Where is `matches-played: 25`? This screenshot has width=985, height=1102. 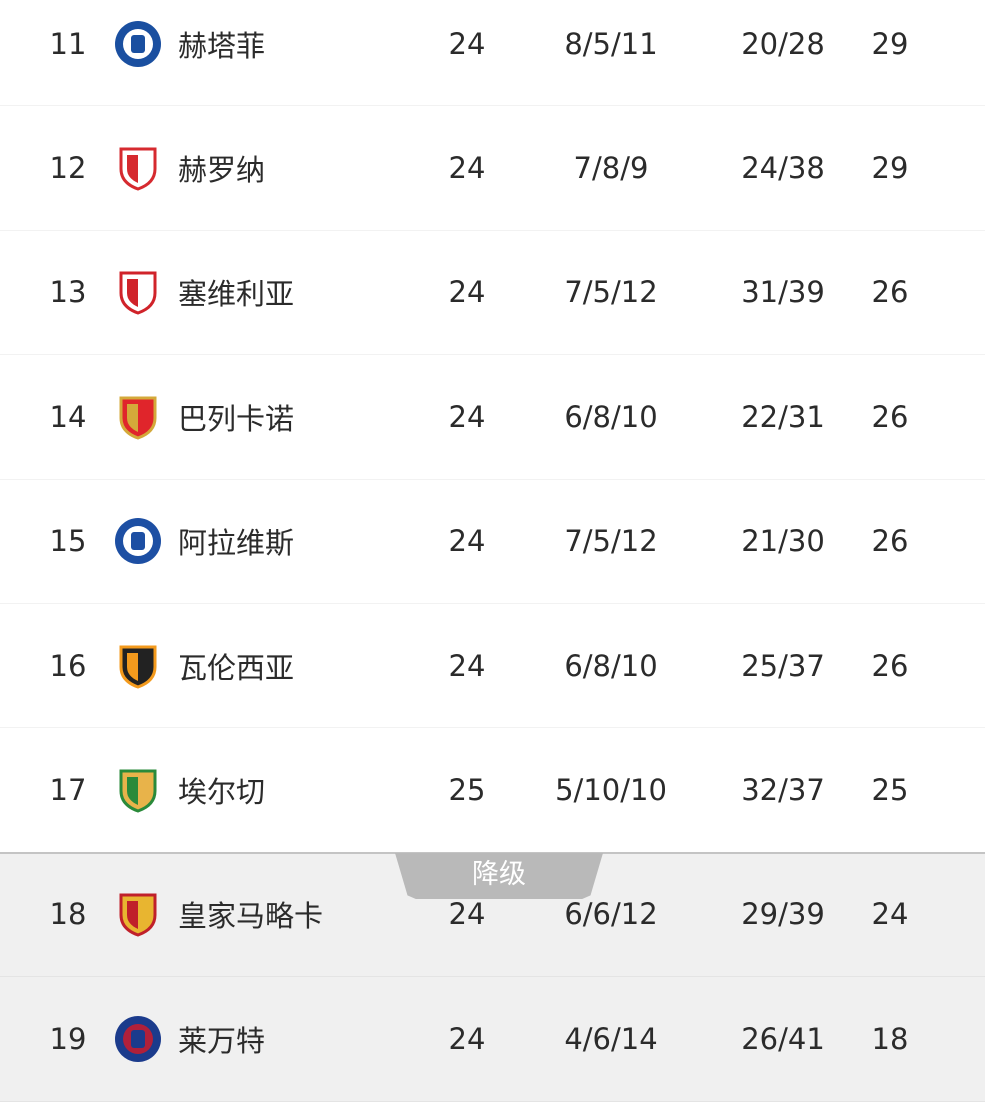 matches-played: 25 is located at coordinates (467, 790).